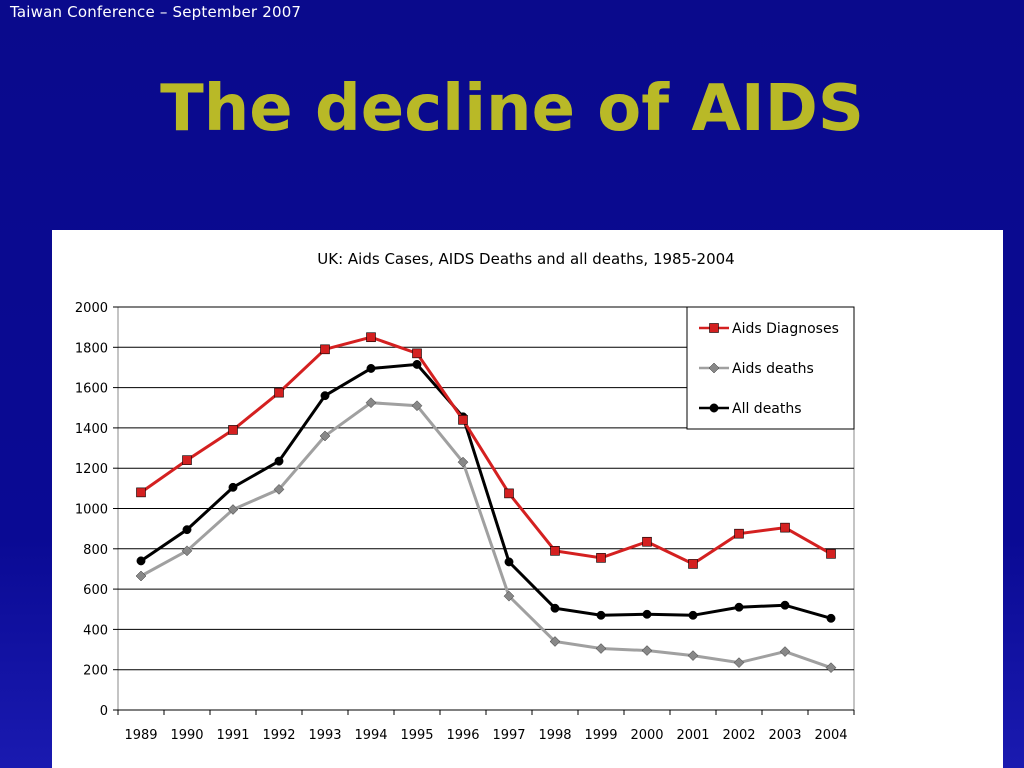  I want to click on legend-label: Aids Diagnoses, so click(785, 329).